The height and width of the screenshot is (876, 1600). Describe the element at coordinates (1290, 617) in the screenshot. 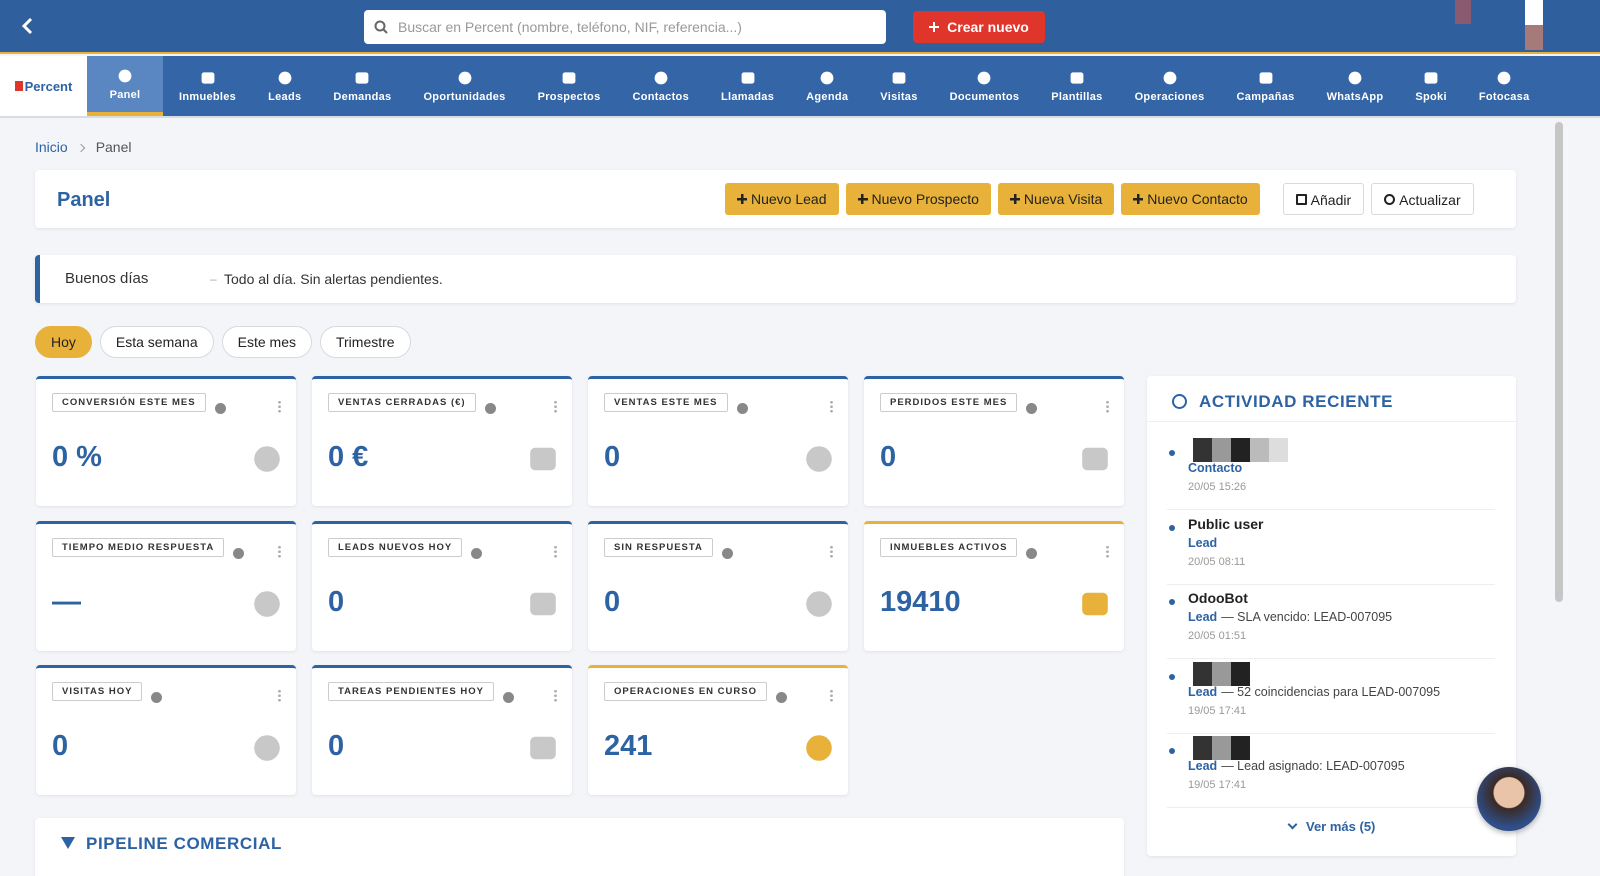

I see `activity-line: Lead — SLA vencido: LEAD-007095` at that location.